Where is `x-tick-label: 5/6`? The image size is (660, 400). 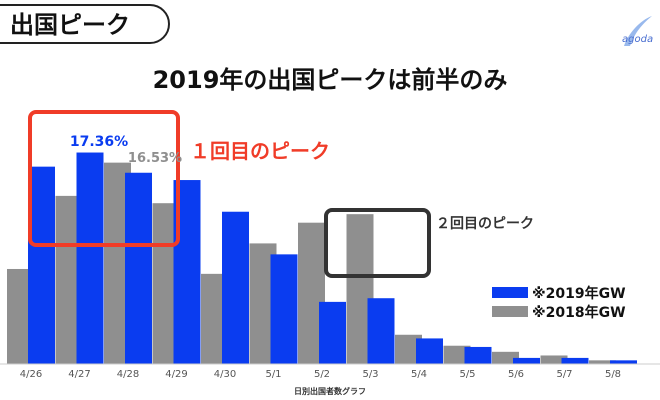
x-tick-label: 5/6 is located at coordinates (516, 374).